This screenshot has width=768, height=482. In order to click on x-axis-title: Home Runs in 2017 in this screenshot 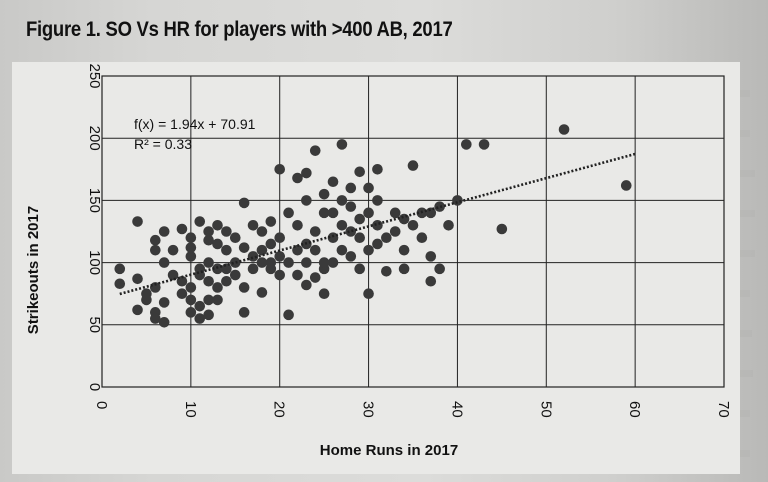, I will do `click(389, 450)`.